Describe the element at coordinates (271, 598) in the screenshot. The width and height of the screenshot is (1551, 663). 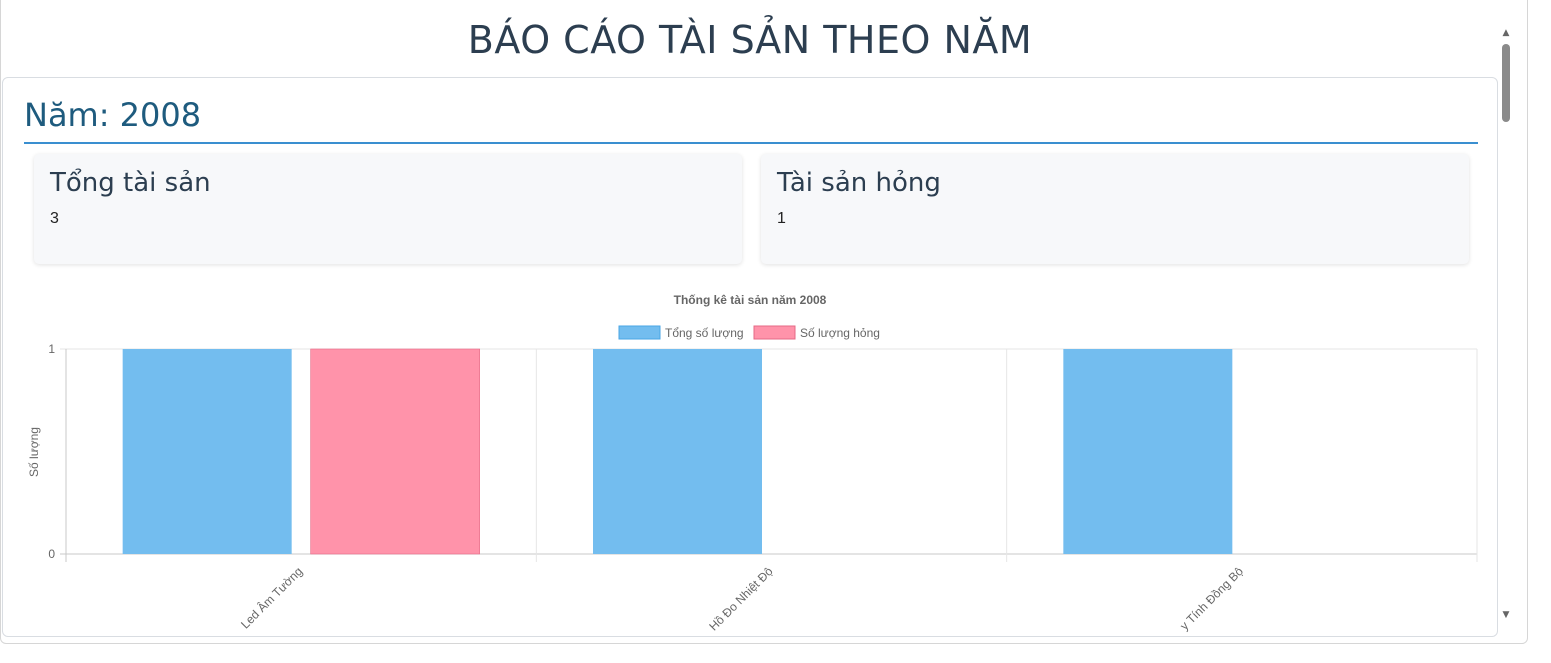
I see `x-tick-label: Led Âm Tường` at that location.